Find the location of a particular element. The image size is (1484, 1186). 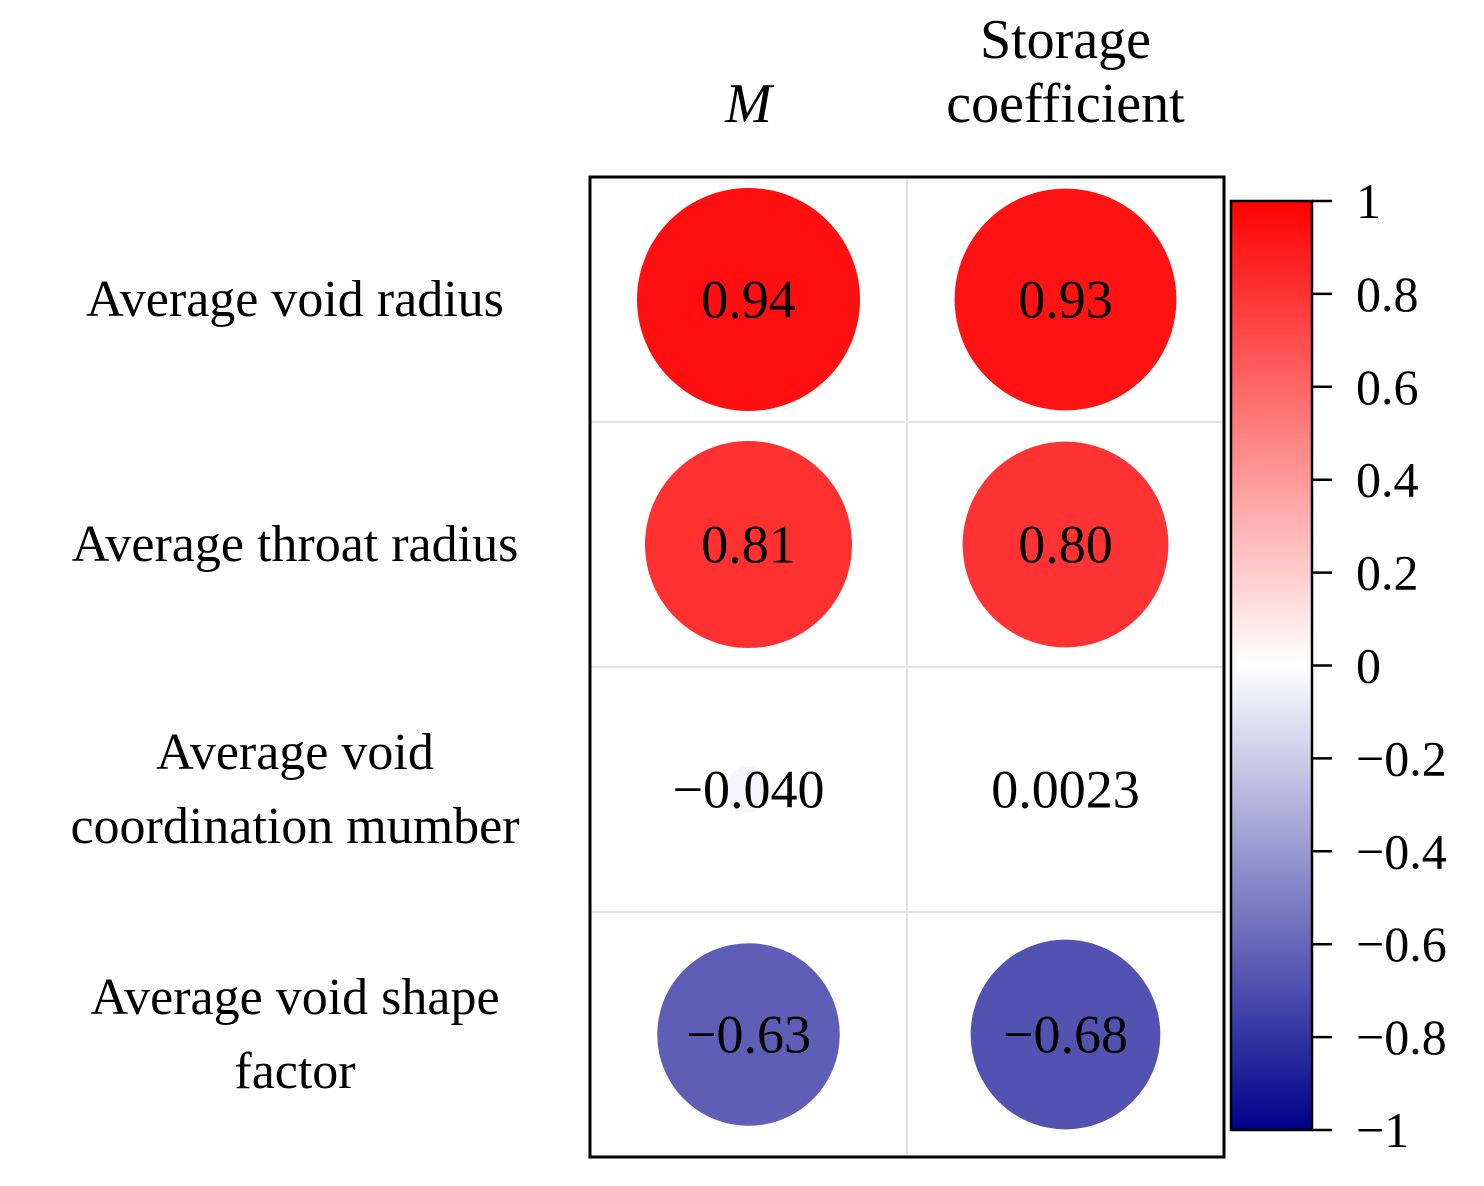

correlation-value-label: 0.81 is located at coordinates (748, 545).